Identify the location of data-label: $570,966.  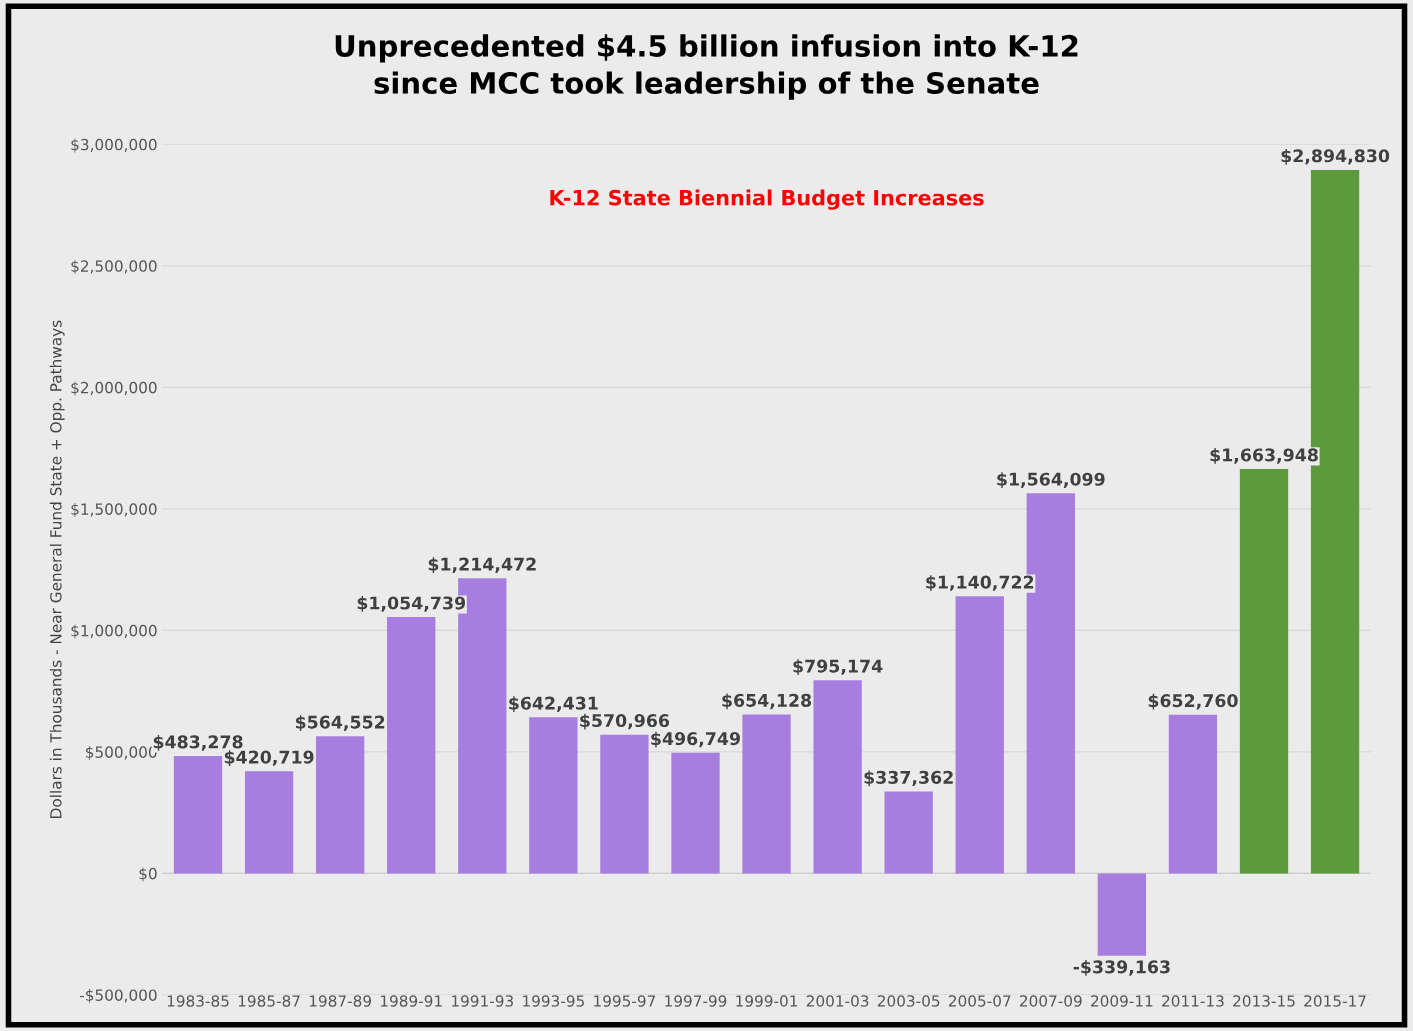
(625, 721).